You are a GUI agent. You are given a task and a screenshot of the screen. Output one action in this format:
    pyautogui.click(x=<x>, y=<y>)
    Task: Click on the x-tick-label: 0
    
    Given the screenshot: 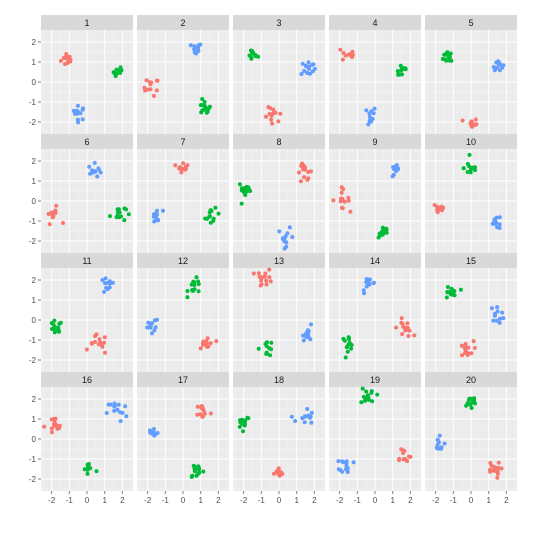 What is the action you would take?
    pyautogui.click(x=279, y=500)
    